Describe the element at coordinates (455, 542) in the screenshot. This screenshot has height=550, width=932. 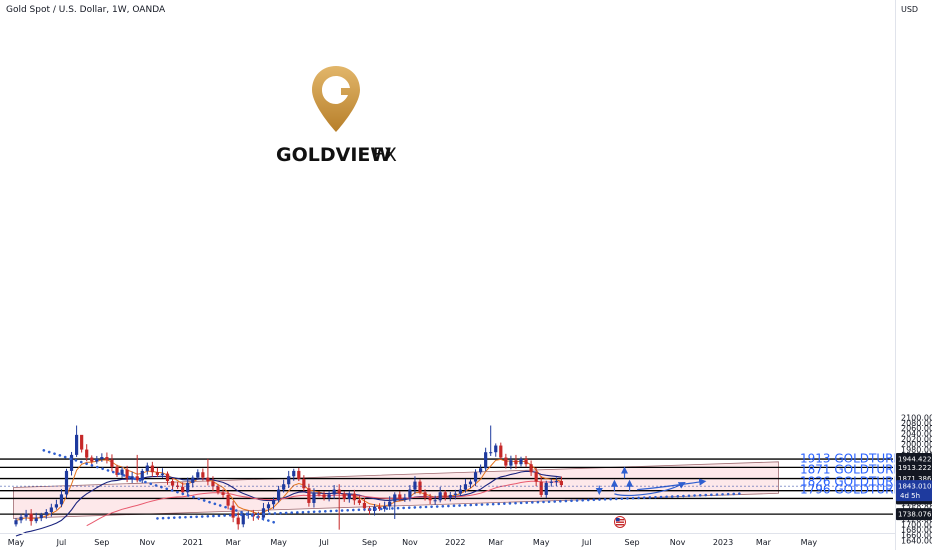
I see `time-tick-10: 2022` at that location.